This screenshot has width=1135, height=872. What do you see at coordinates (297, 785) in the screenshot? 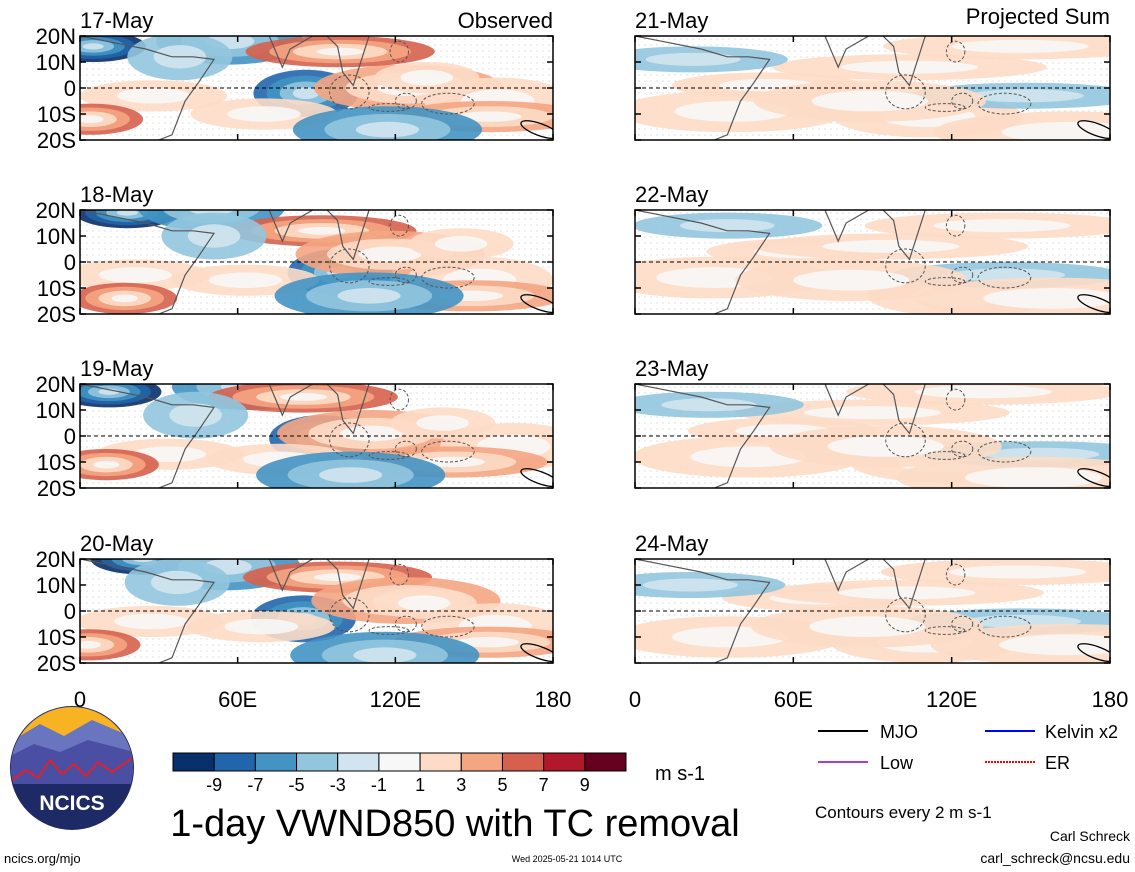
I see `colorbar-label: -5` at bounding box center [297, 785].